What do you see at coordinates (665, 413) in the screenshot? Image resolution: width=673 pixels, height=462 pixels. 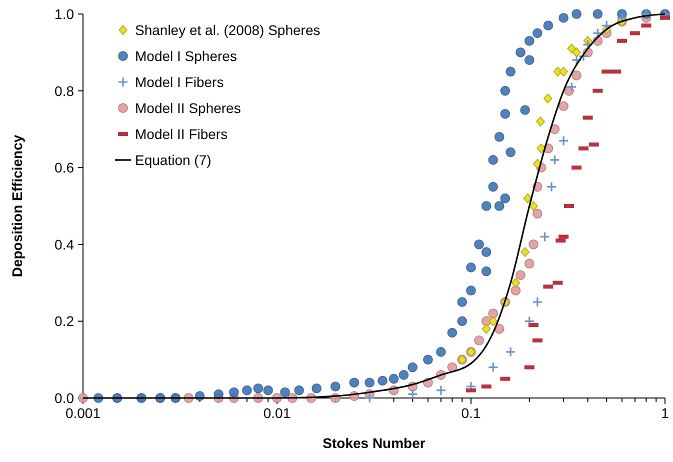 I see `x-tick-label: 1` at bounding box center [665, 413].